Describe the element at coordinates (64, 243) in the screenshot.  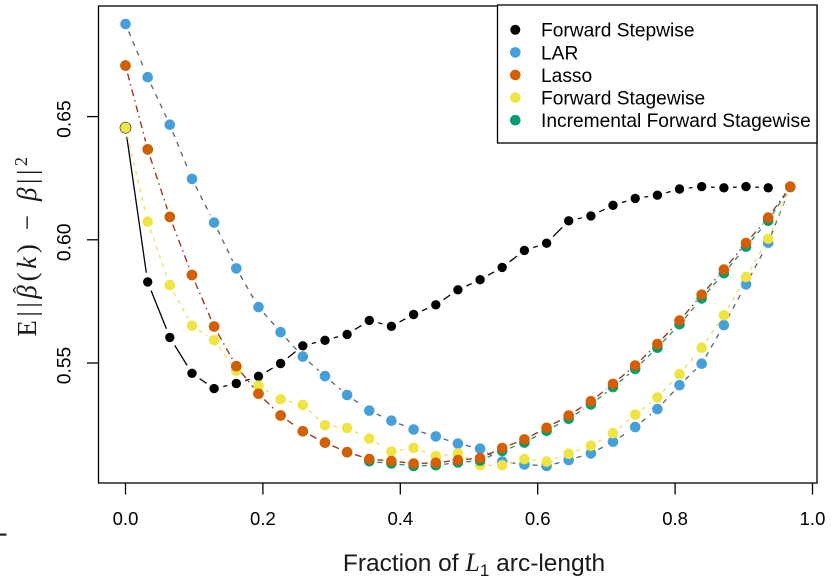
I see `svg-text: 0.60` at that location.